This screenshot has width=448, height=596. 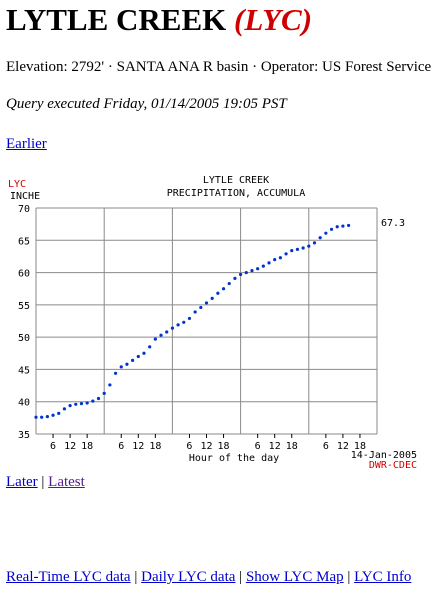 I want to click on chart-x-tick-labels: 6 12 18 6 12 18 6 12 18 6 12 18 6 12 18, so click(x=208, y=446).